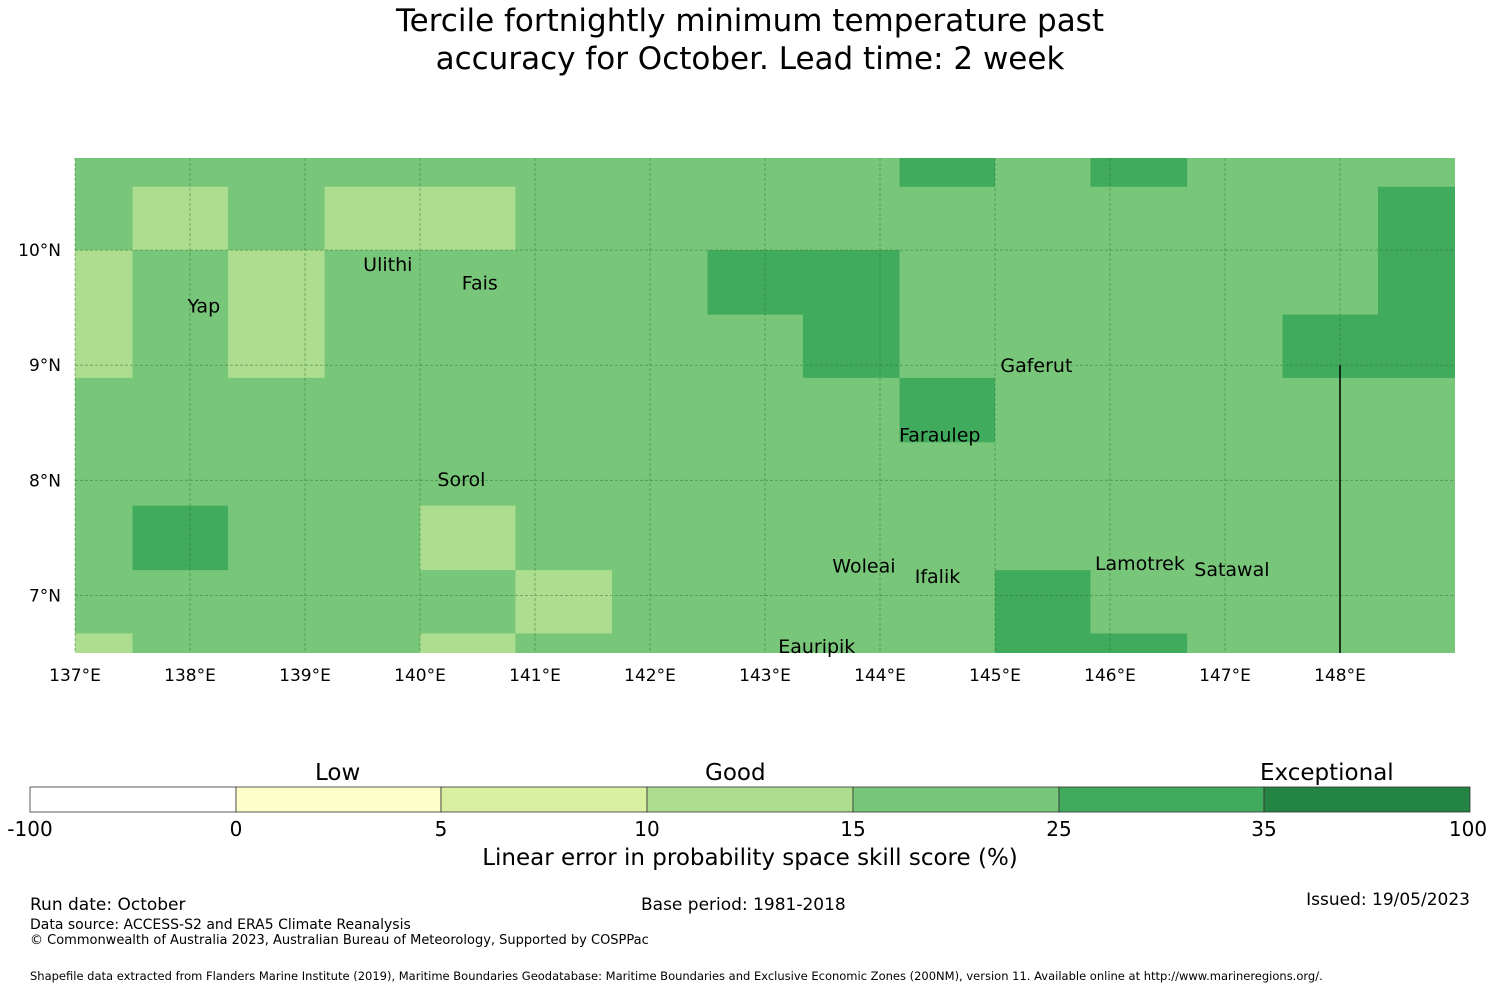 Image resolution: width=1500 pixels, height=990 pixels. Describe the element at coordinates (743, 905) in the screenshot. I see `base-period: Base period: 1981-2018` at that location.